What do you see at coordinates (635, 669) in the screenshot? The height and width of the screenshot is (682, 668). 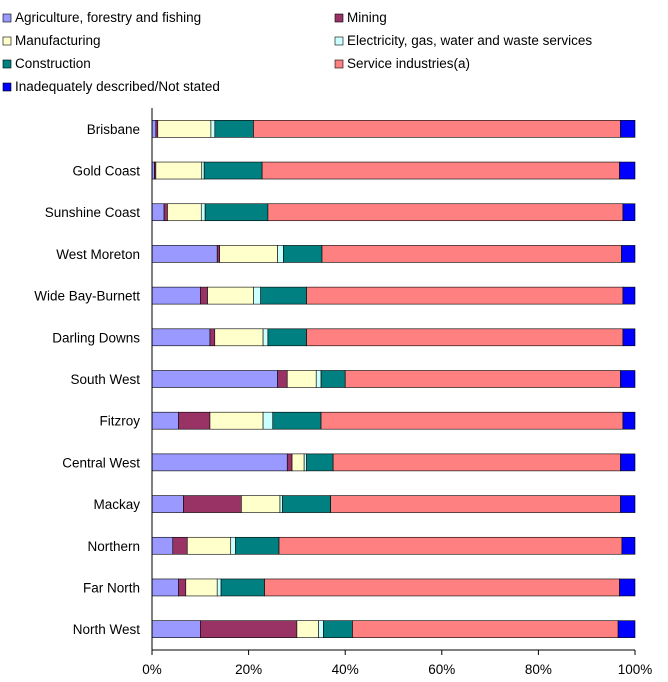 I see `x-tick-label: 100%` at bounding box center [635, 669].